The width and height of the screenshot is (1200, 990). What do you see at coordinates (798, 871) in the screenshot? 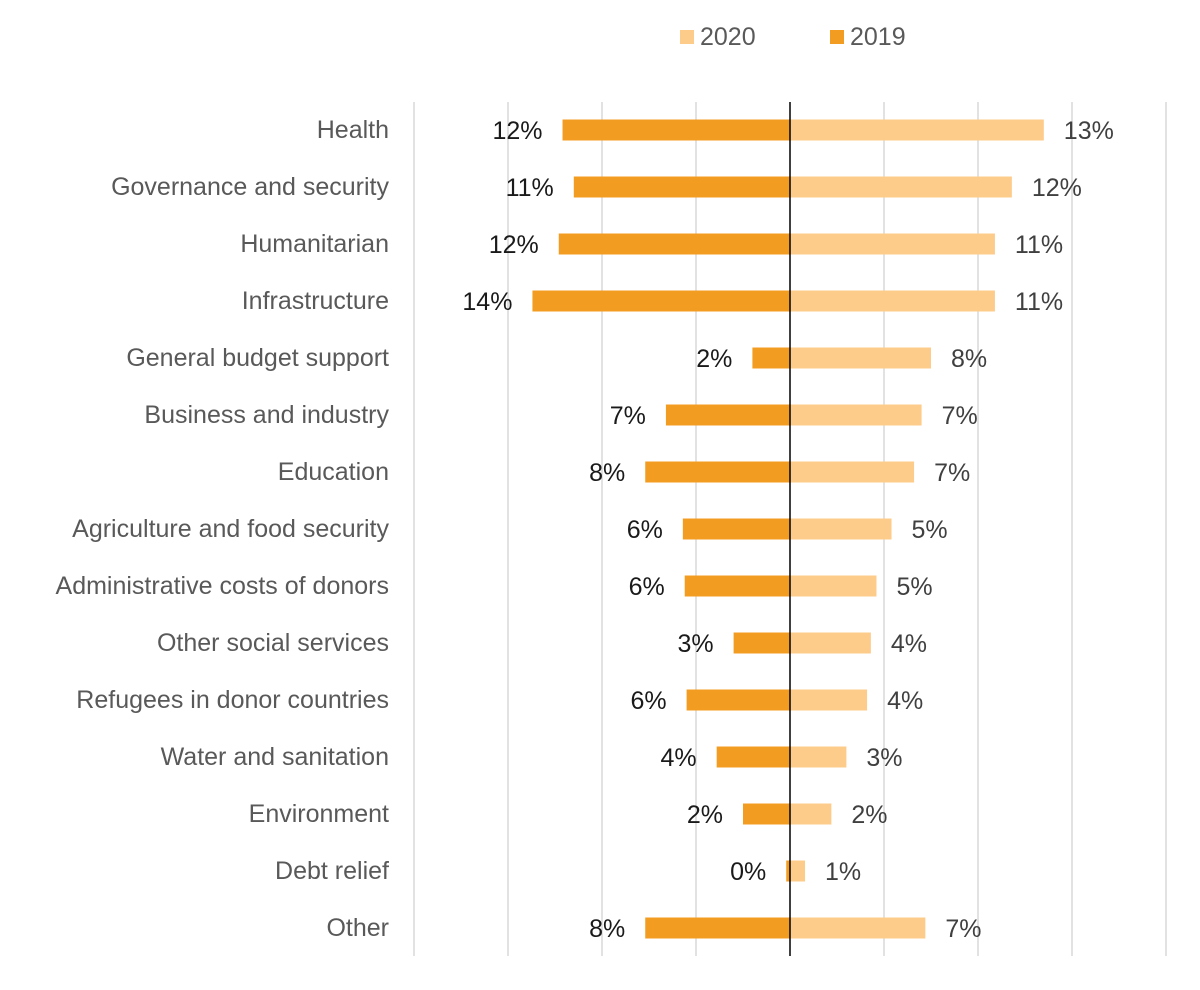
I see `bar-2020-debt-relief` at bounding box center [798, 871].